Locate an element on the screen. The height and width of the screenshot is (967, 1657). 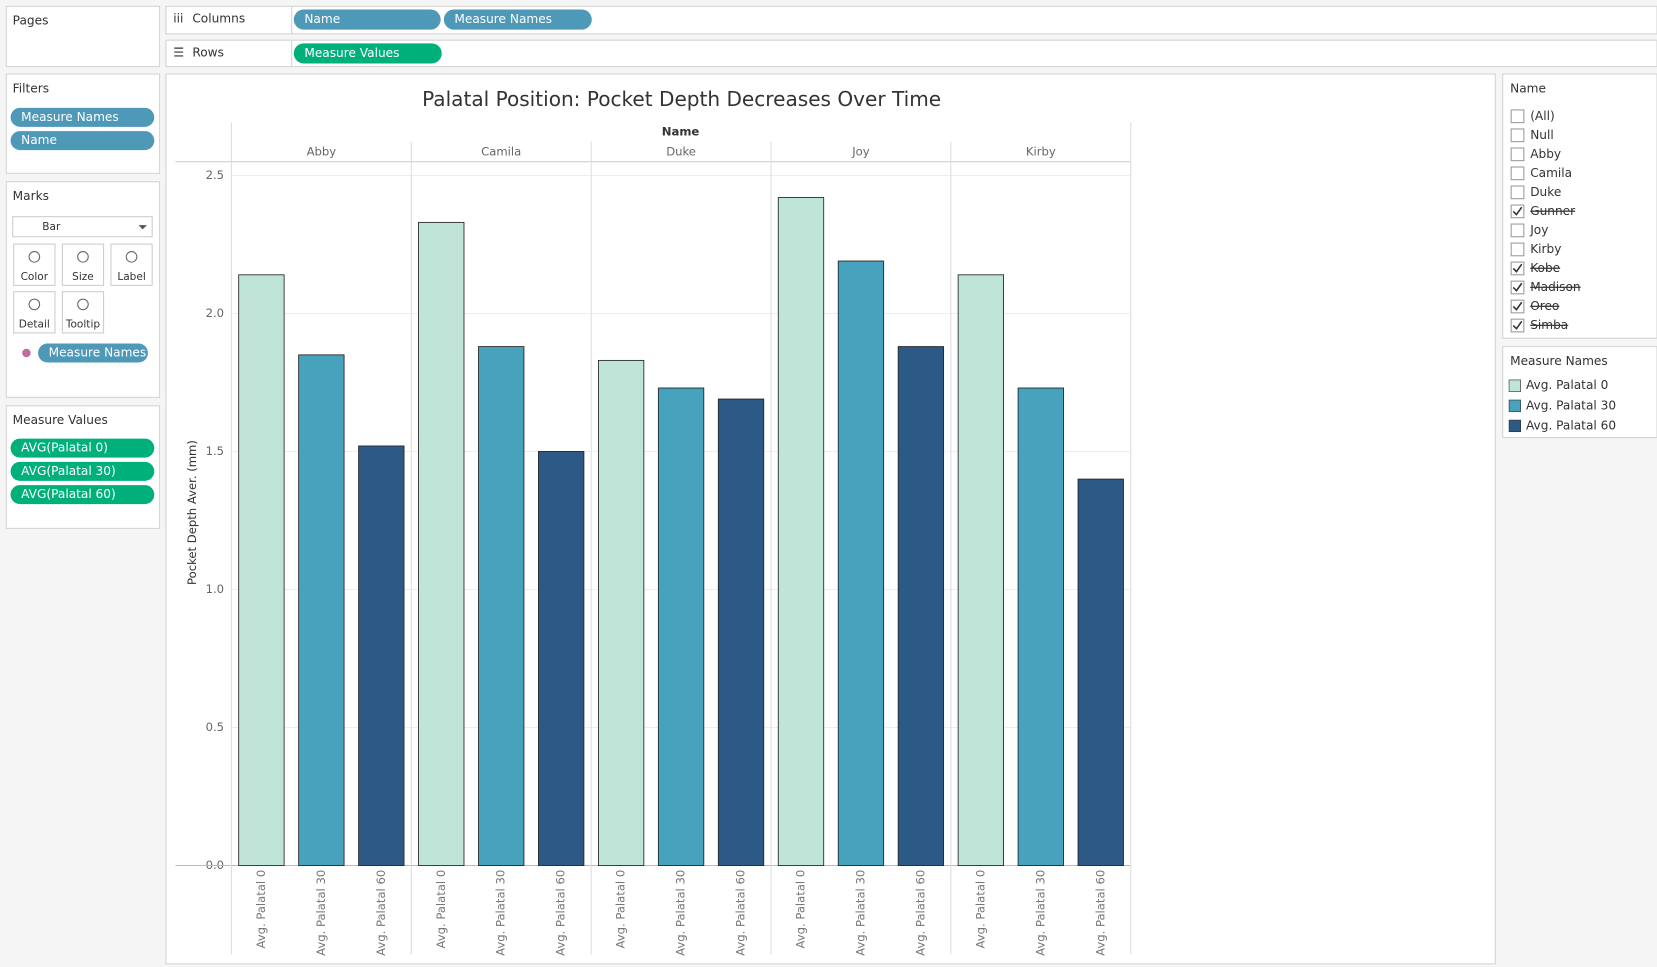
rows-label: Rows is located at coordinates (208, 52).